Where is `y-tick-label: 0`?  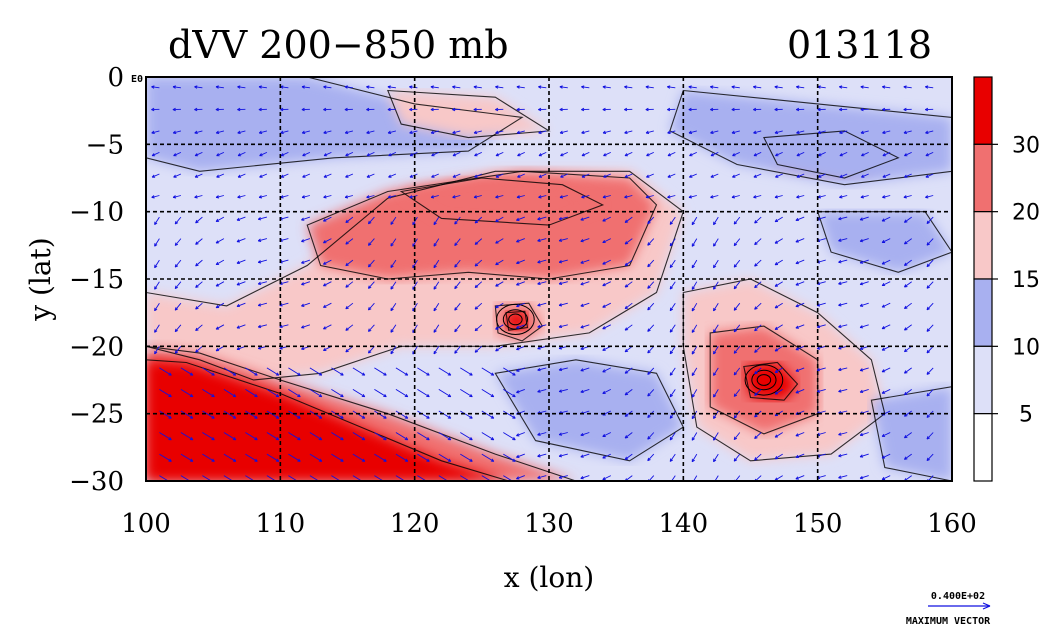
y-tick-label: 0 is located at coordinates (115, 78).